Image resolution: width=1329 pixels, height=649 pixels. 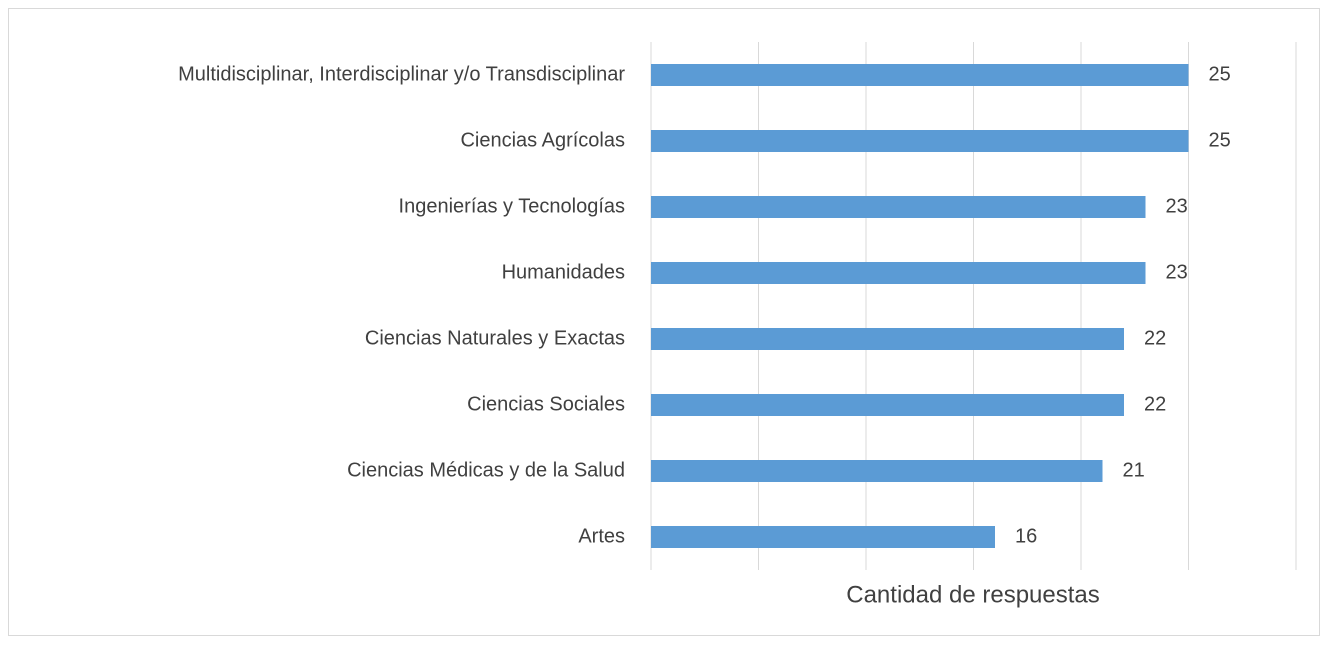 What do you see at coordinates (542, 140) in the screenshot?
I see `y-tick-label: Ciencias Agrícolas` at bounding box center [542, 140].